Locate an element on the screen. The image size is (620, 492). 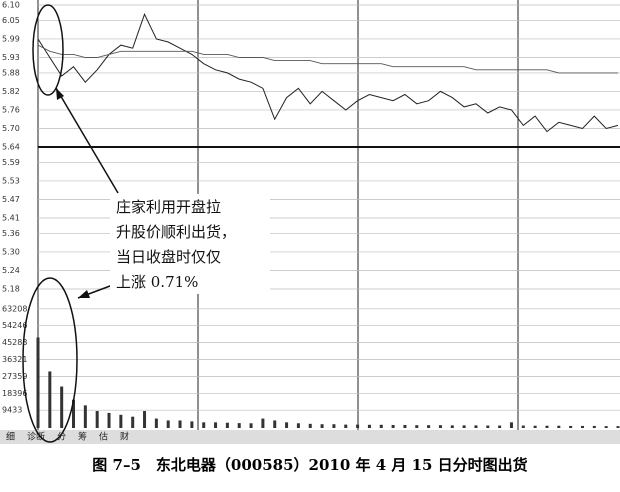
y-tick-label: 27359 is located at coordinates (14, 376).